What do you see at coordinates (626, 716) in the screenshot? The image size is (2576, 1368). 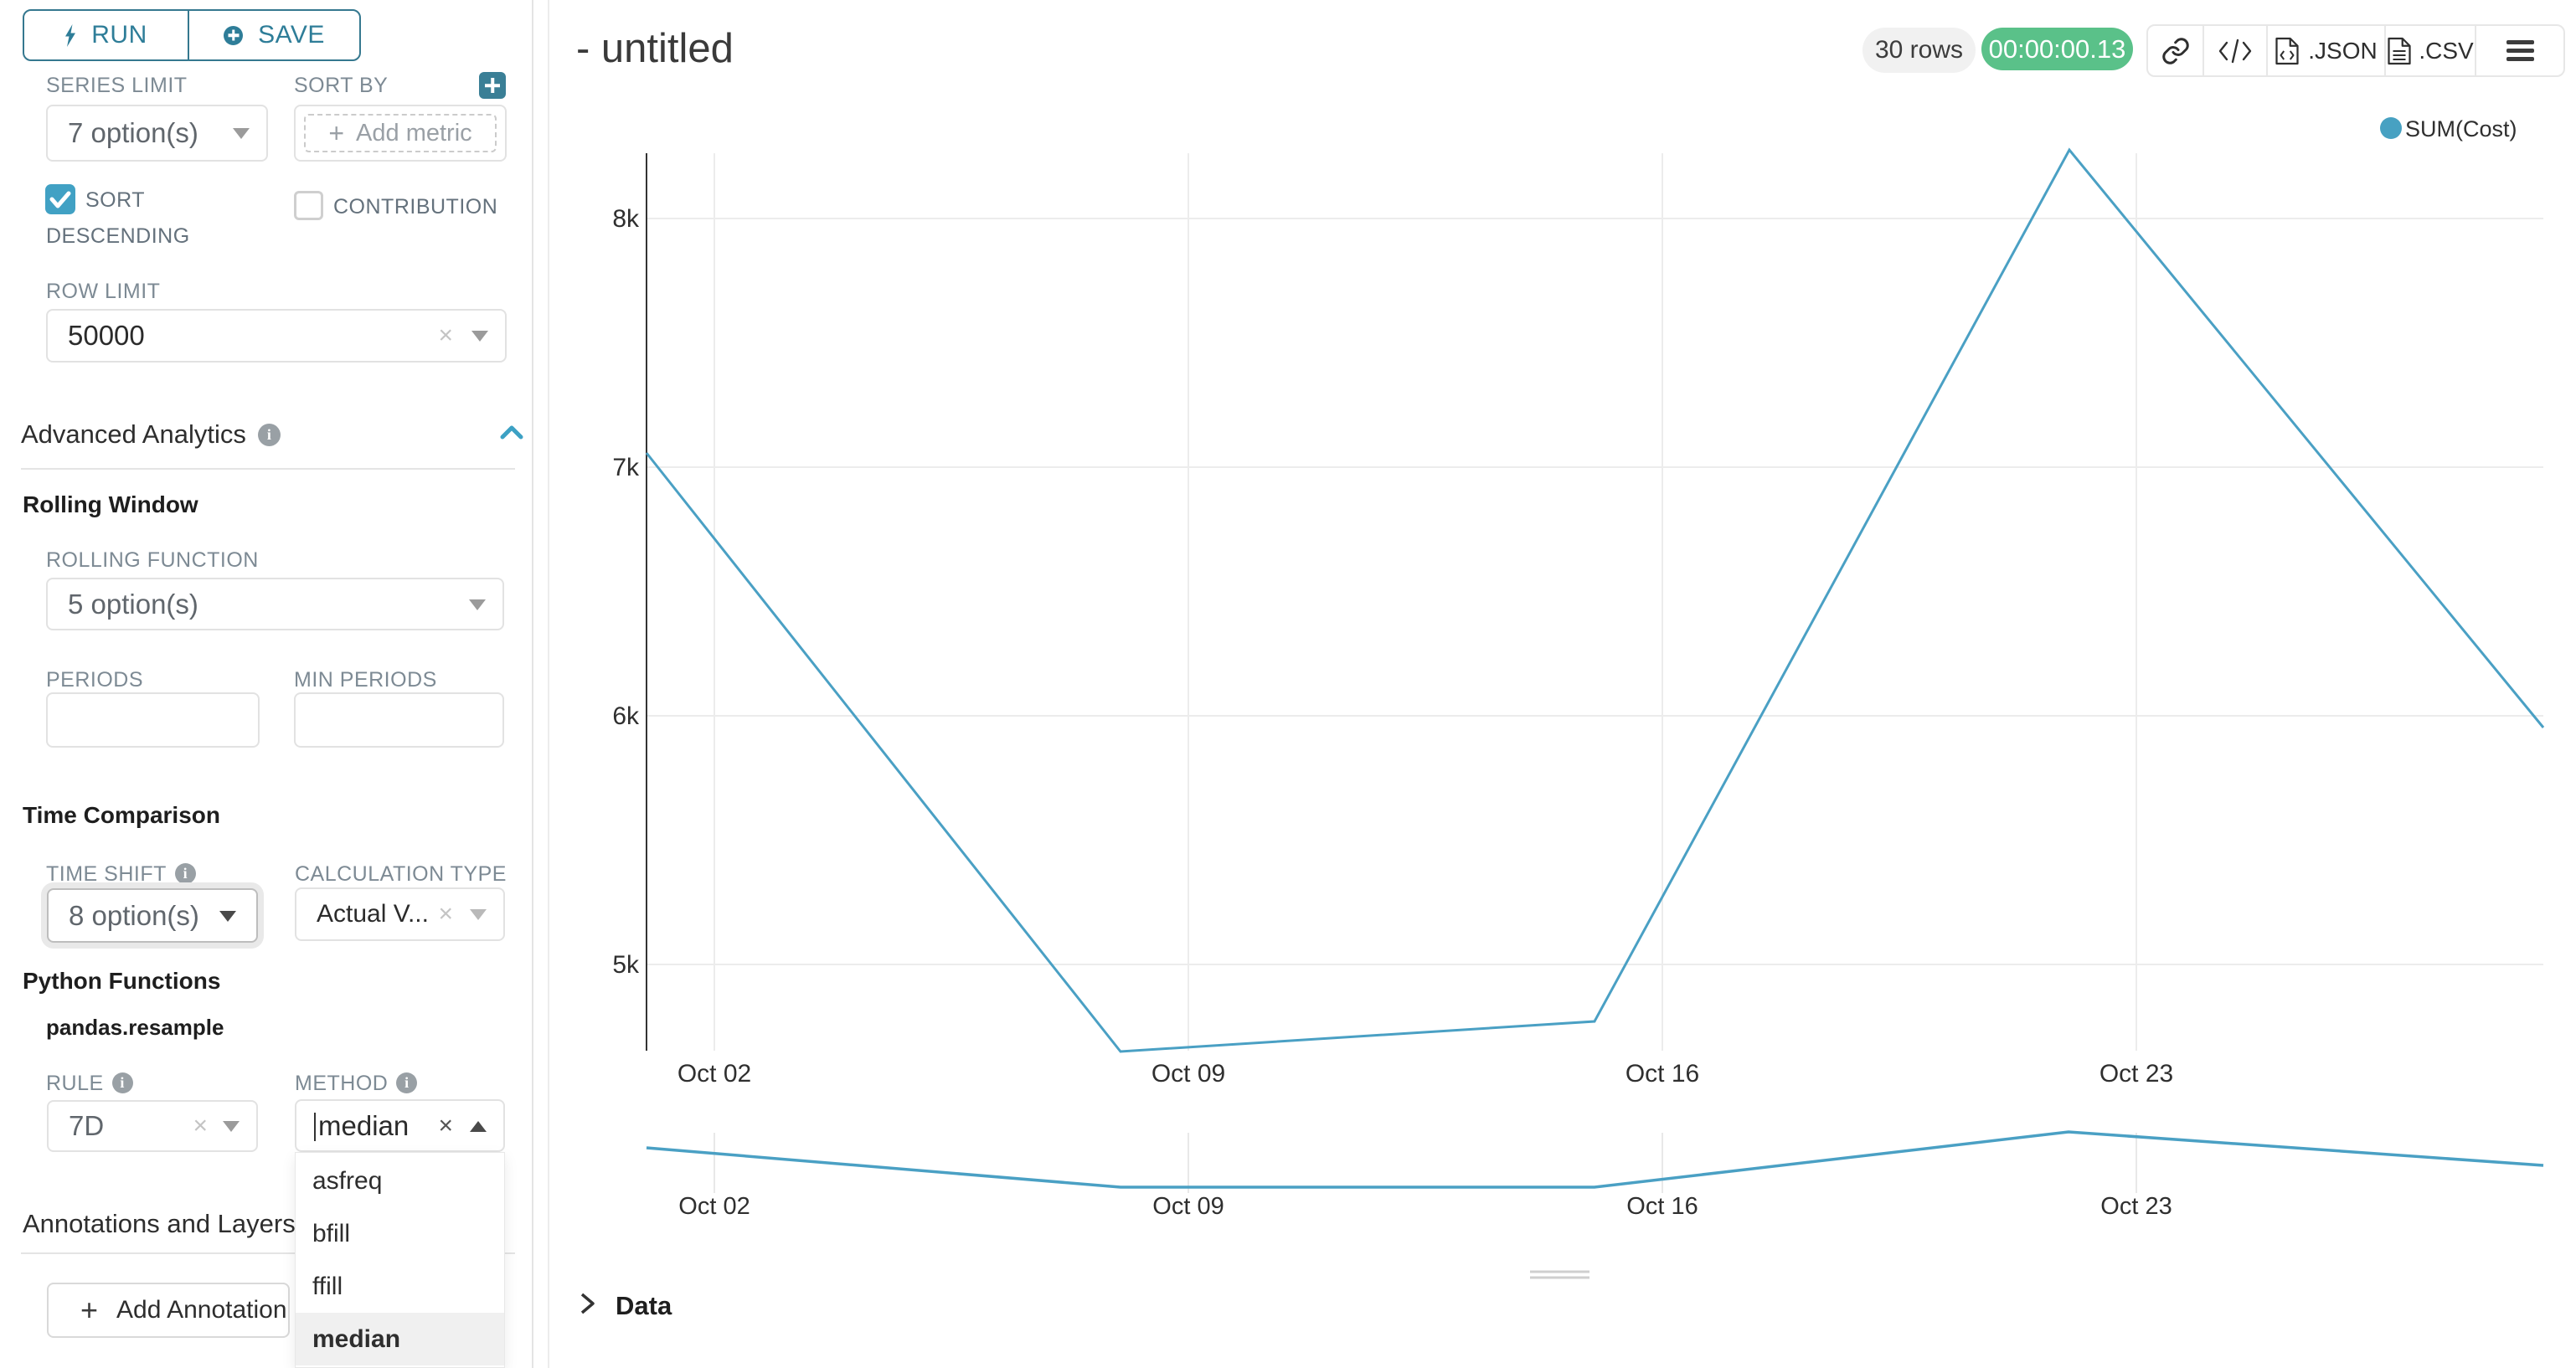 I see `svg-text: 6k` at bounding box center [626, 716].